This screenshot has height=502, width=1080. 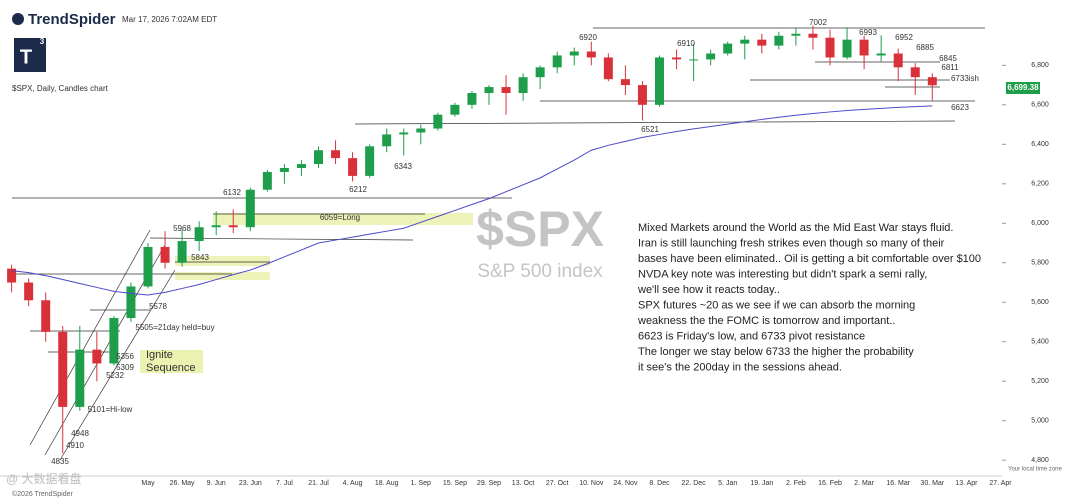 What do you see at coordinates (216, 483) in the screenshot?
I see `x-tick-label: 9. Jun` at bounding box center [216, 483].